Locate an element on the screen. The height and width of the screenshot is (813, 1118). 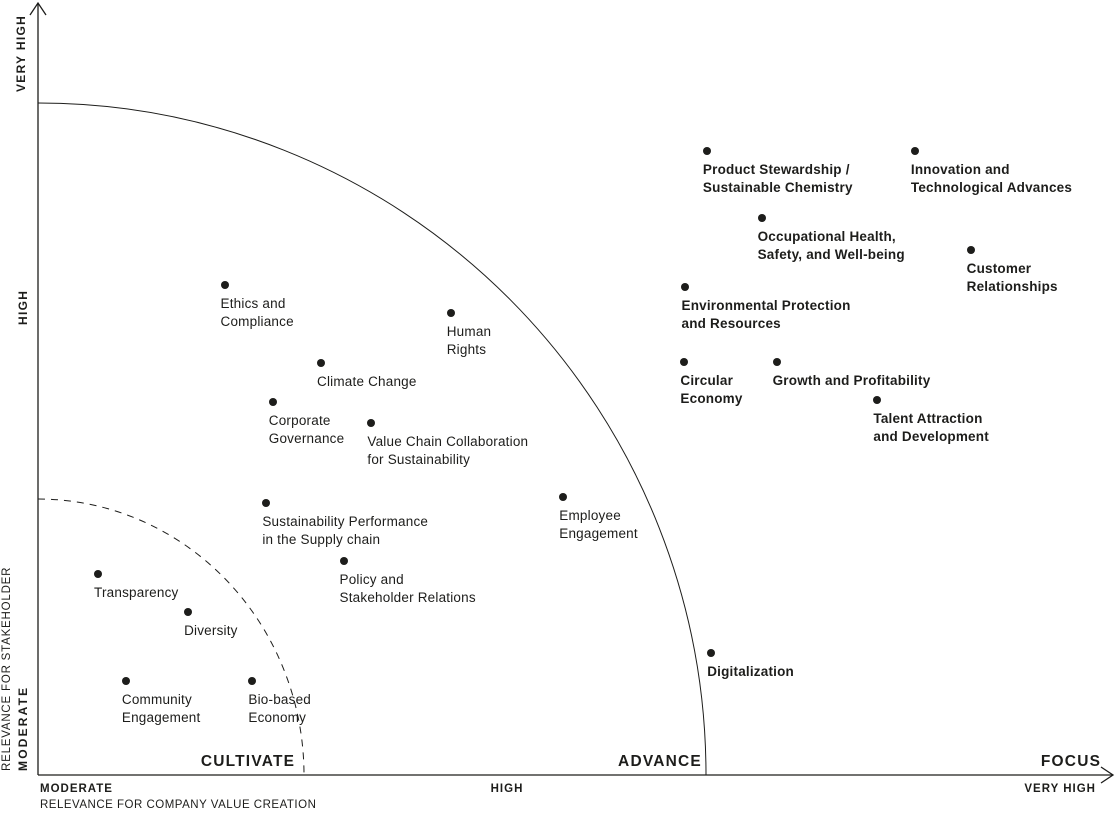
data-point-label: Ethics and Compliance is located at coordinates (257, 313).